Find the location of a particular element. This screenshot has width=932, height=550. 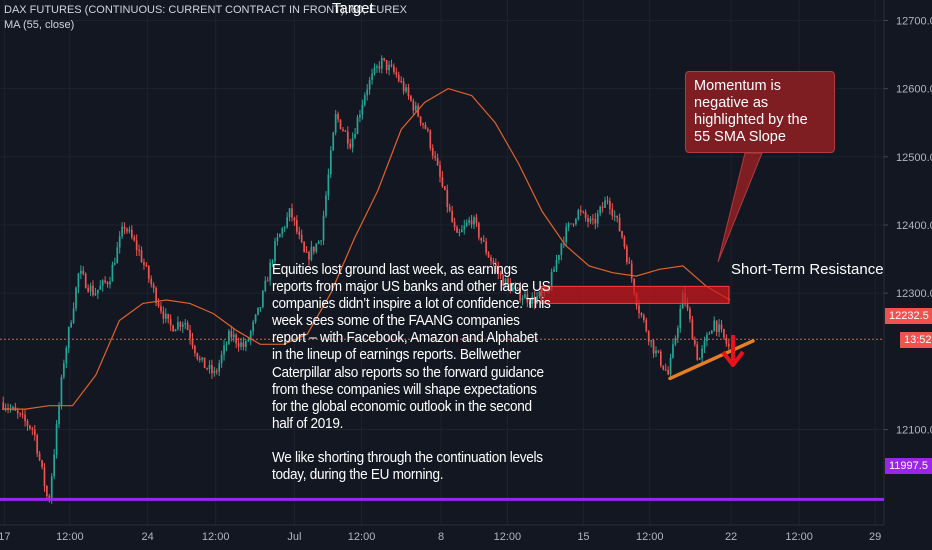

y-tick-label: 12400.0 is located at coordinates (914, 226).